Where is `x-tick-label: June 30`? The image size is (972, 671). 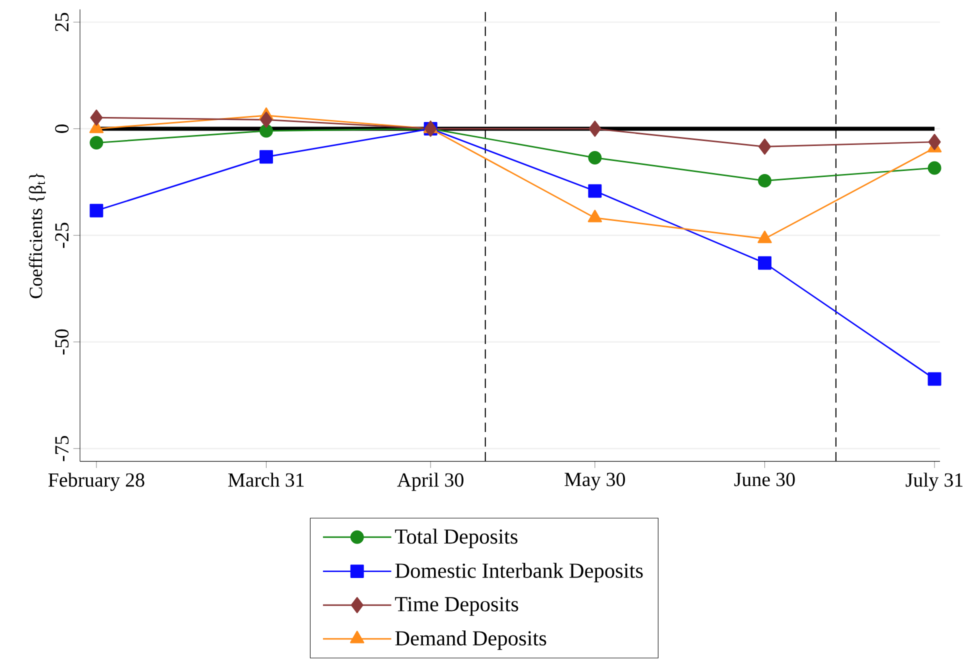 x-tick-label: June 30 is located at coordinates (764, 479).